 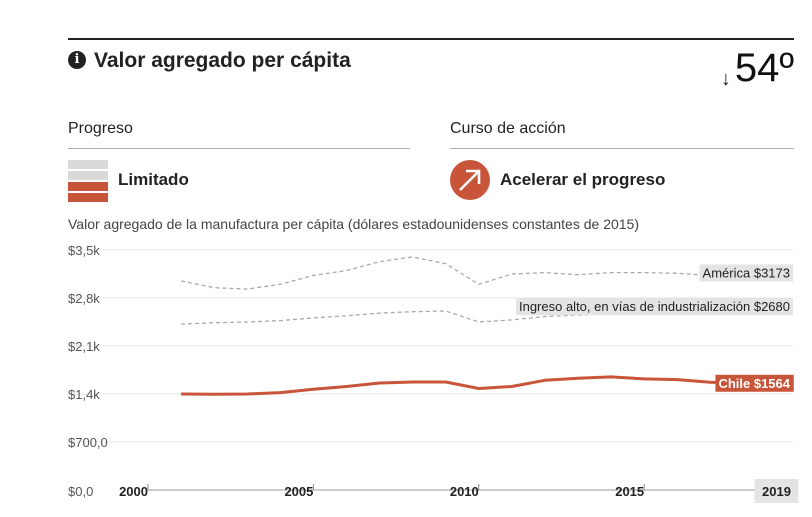 I want to click on x-tick-label: 2010, so click(x=464, y=491).